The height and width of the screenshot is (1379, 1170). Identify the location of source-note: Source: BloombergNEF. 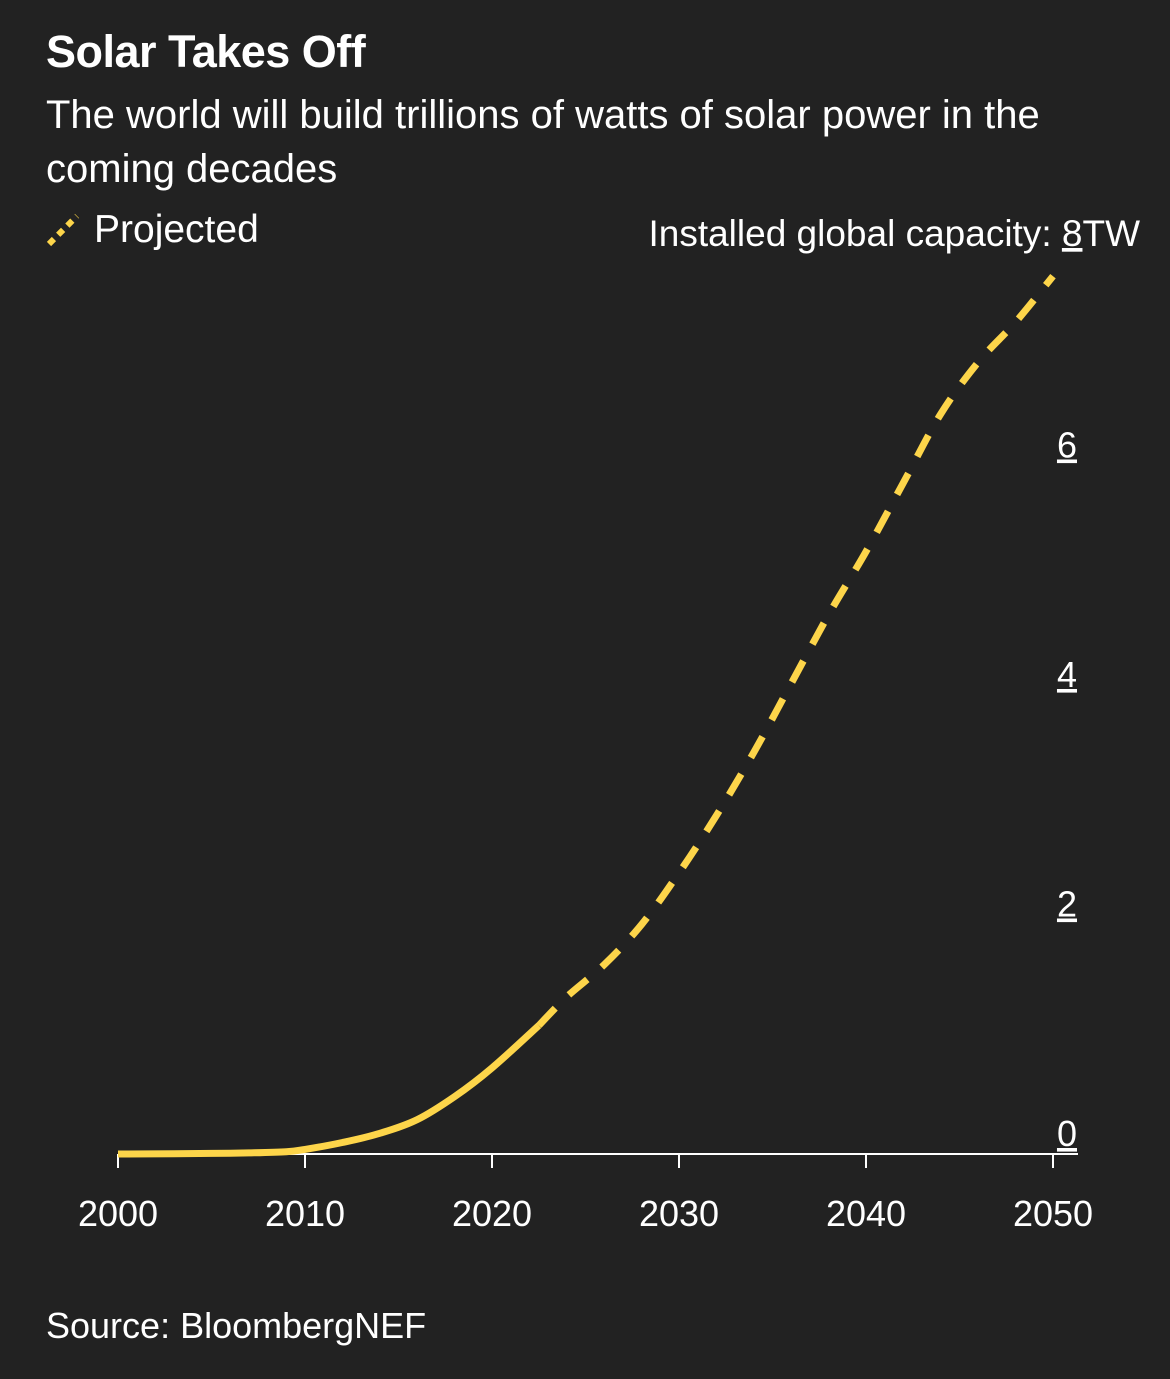
(236, 1325).